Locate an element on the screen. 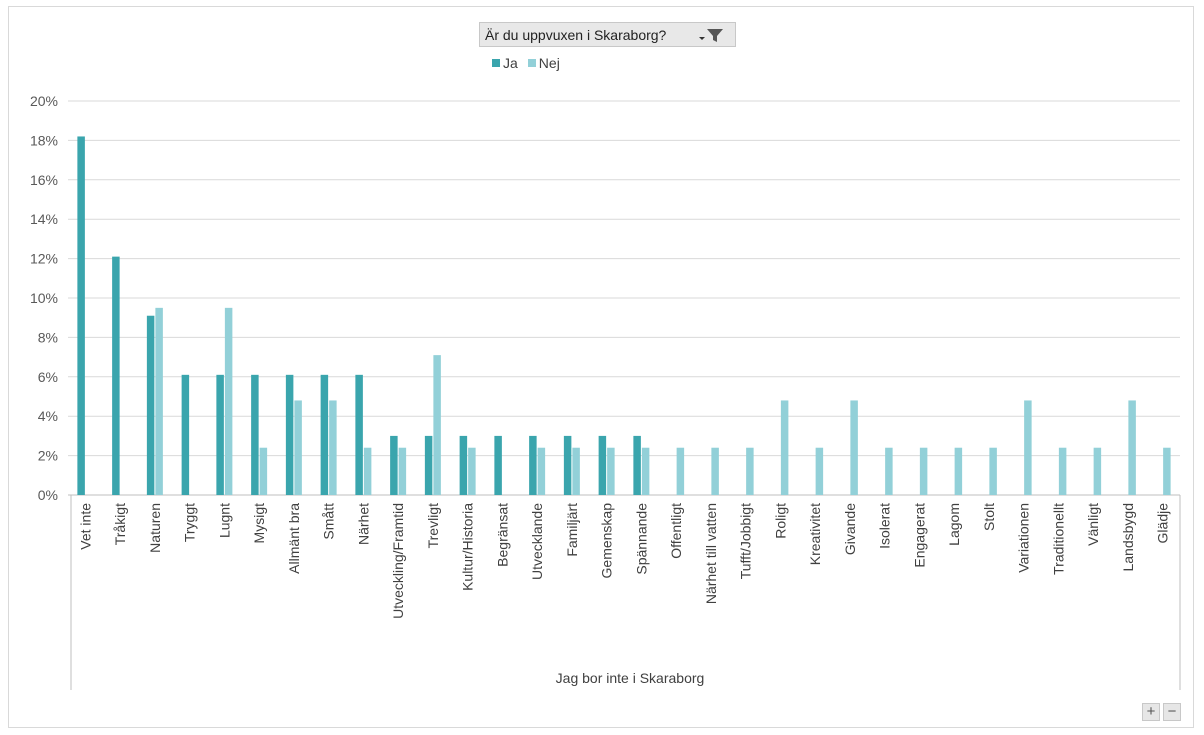  x-tick-label: Landsbygd is located at coordinates (1128, 537).